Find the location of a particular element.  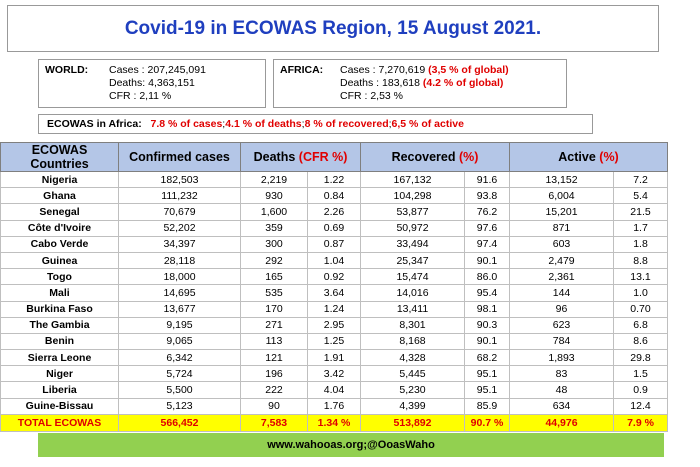

table-row: Liberia 5,500 222 4.04 5,230 95.1 48 0.9 is located at coordinates (334, 390).